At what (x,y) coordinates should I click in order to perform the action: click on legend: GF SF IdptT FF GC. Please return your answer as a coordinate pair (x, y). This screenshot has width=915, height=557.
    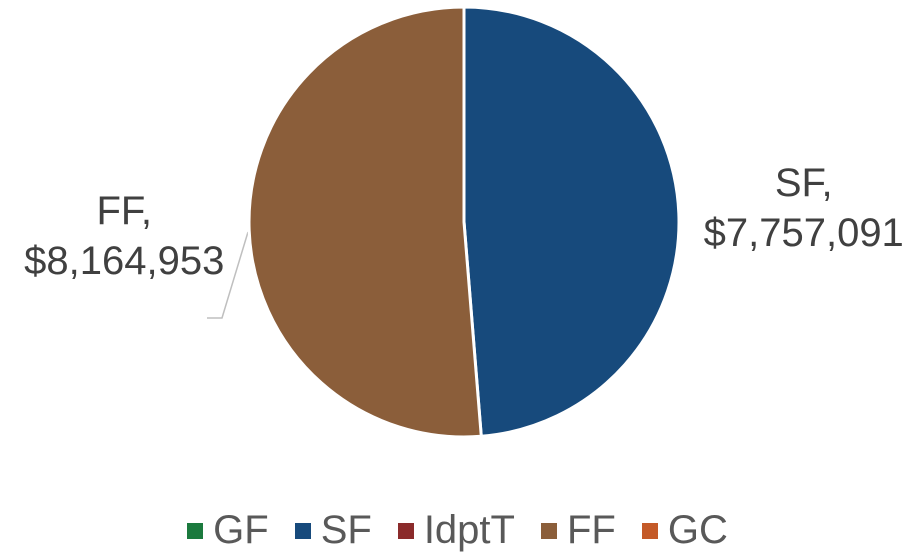
    Looking at the image, I should click on (457, 530).